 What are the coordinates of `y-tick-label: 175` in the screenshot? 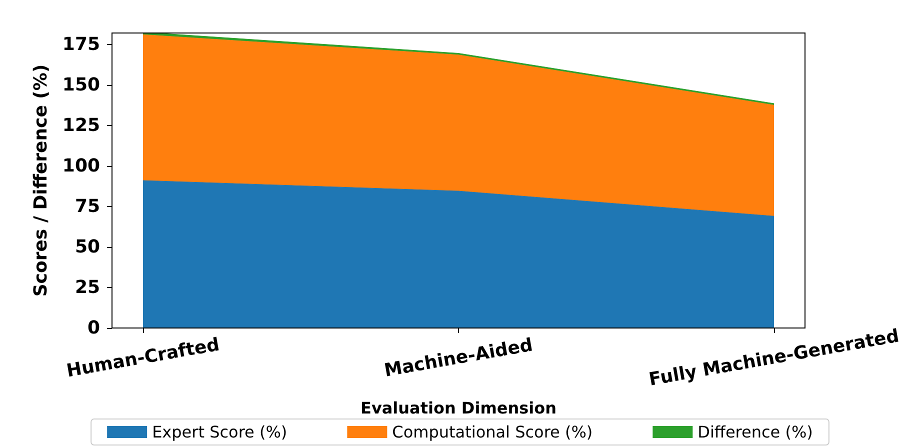 It's located at (81, 44).